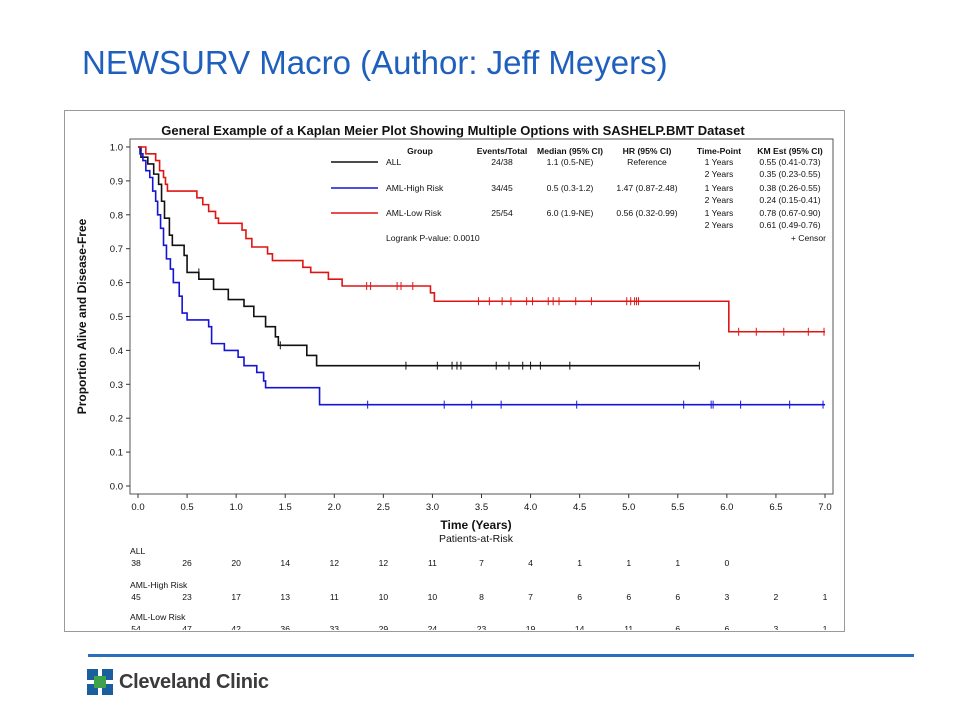 This screenshot has height=720, width=960. Describe the element at coordinates (384, 627) in the screenshot. I see `risk-count: 29` at that location.